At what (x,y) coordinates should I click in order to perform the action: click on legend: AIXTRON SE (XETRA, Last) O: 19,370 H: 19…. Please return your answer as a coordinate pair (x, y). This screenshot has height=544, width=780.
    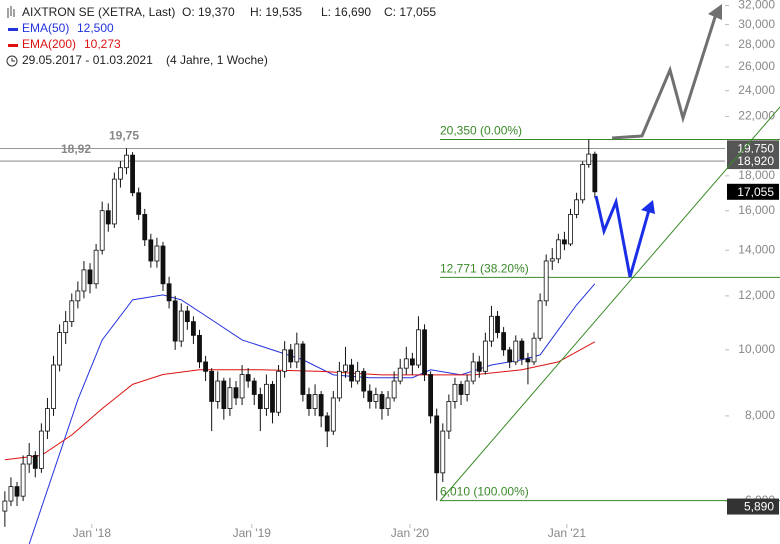
    Looking at the image, I should click on (221, 36).